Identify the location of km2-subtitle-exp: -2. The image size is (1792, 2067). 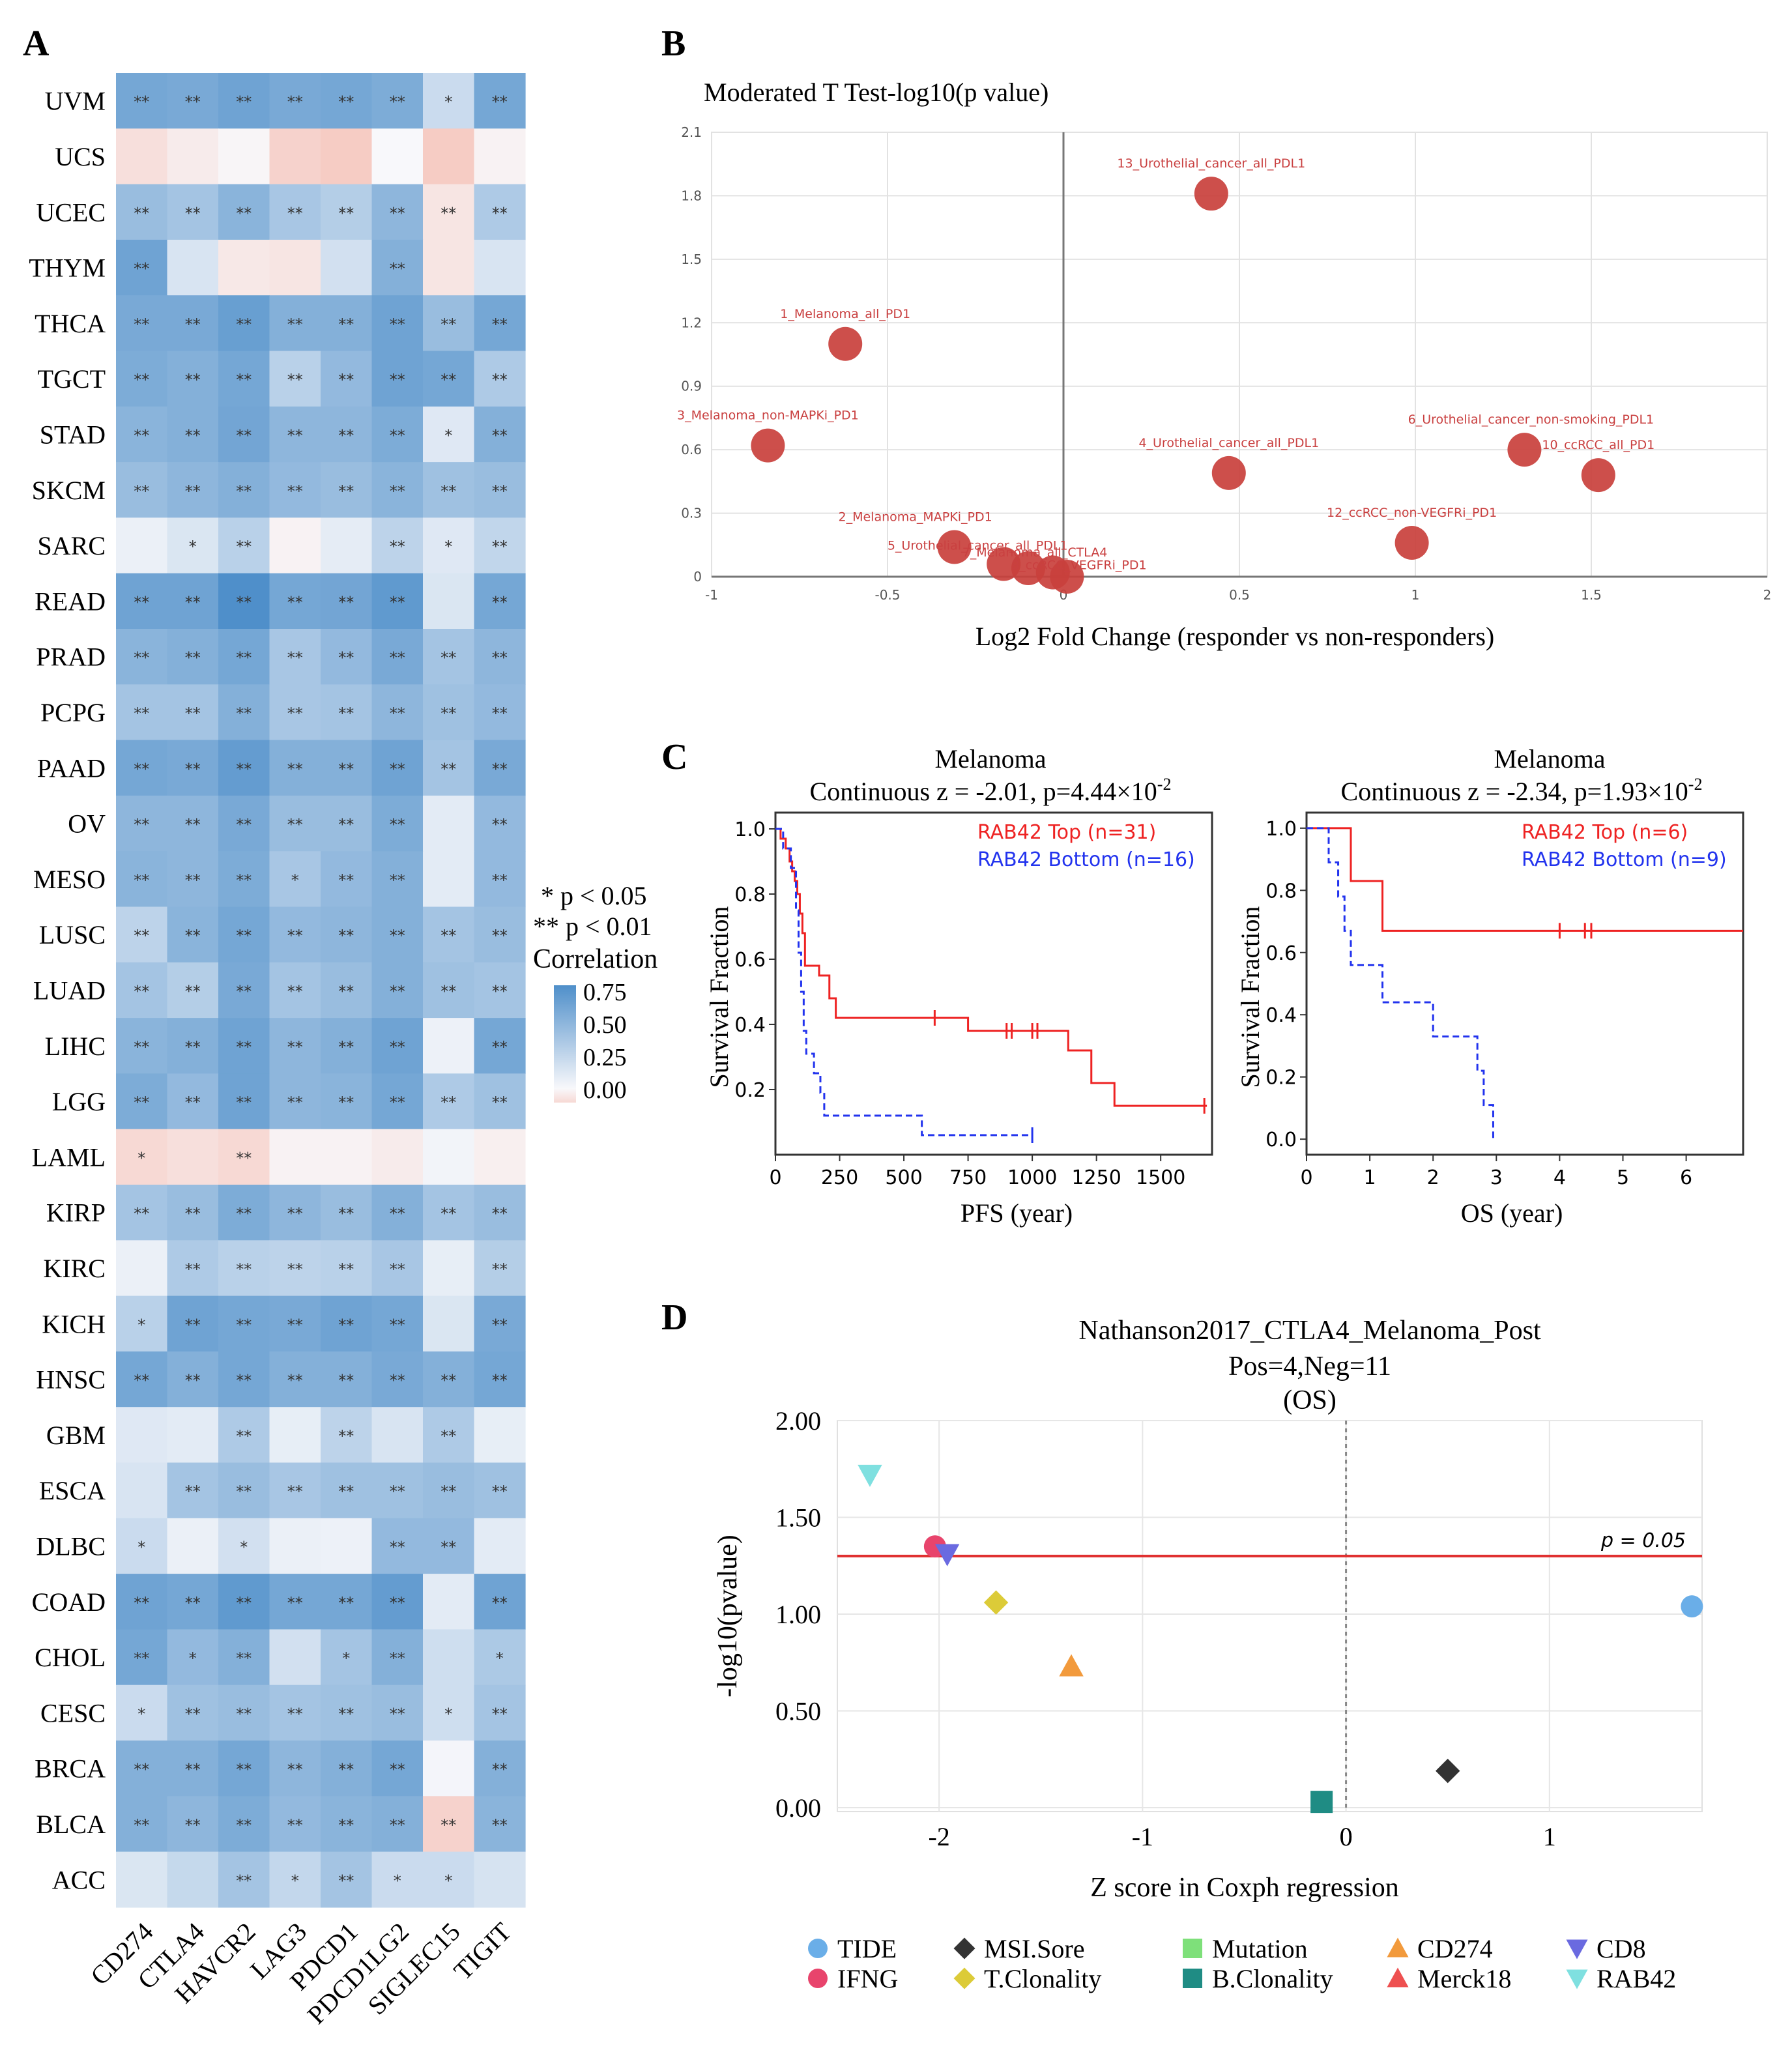
(1695, 785).